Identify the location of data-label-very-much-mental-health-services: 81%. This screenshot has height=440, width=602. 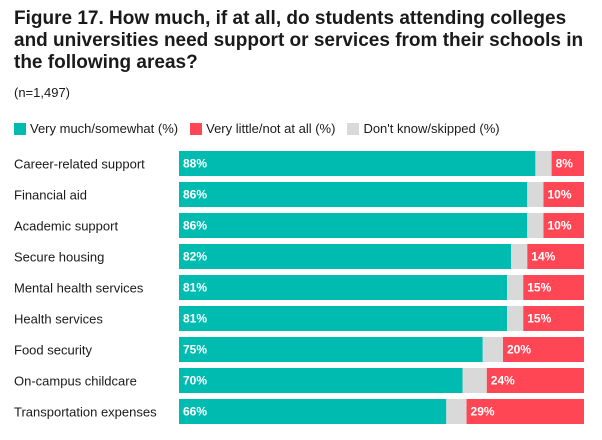
(195, 288).